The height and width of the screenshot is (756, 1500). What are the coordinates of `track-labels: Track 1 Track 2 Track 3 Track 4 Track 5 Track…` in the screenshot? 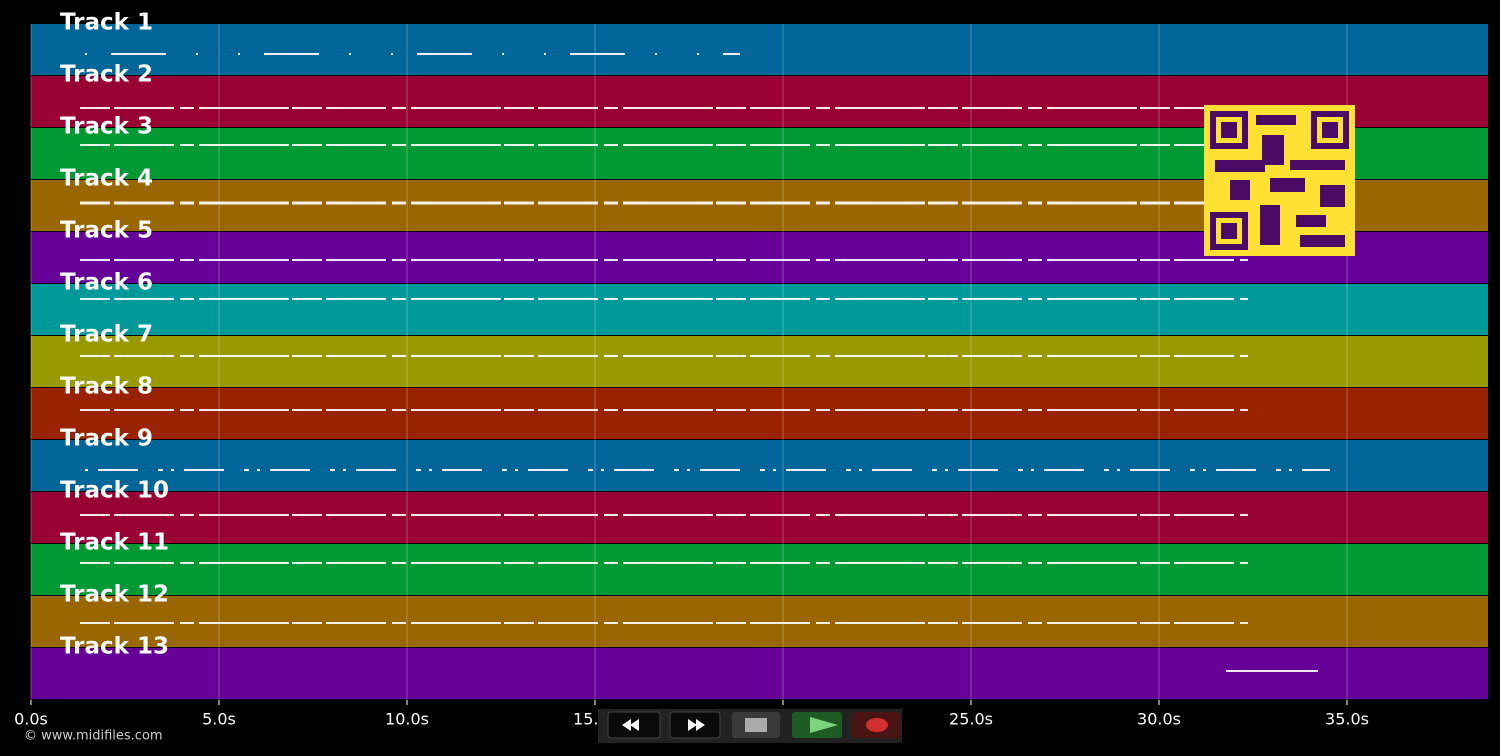 It's located at (114, 335).